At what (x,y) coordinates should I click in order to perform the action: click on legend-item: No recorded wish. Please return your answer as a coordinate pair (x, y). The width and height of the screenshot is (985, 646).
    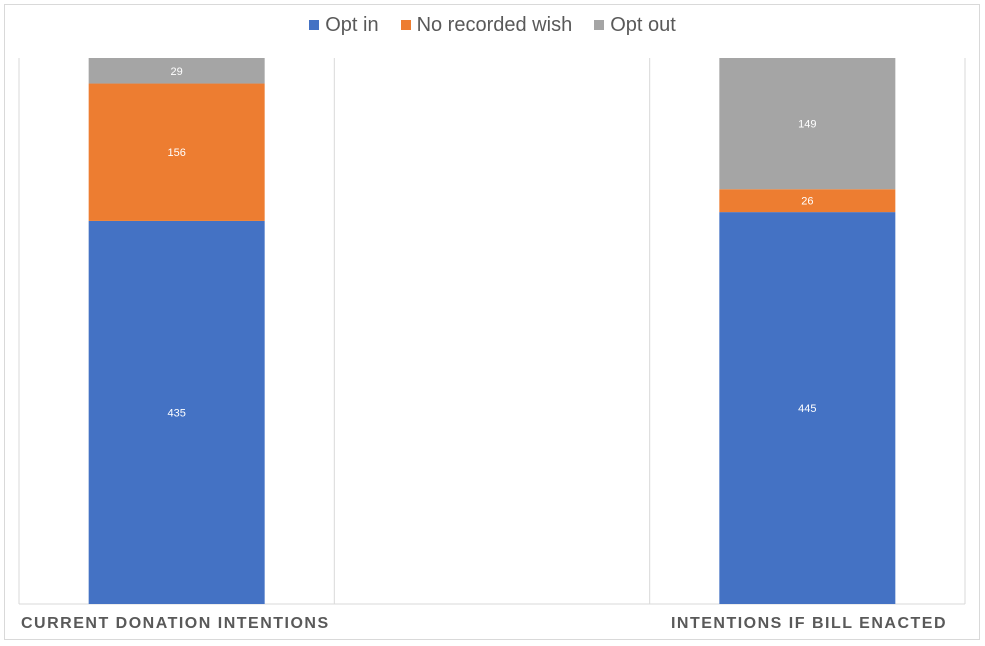
    Looking at the image, I should click on (486, 25).